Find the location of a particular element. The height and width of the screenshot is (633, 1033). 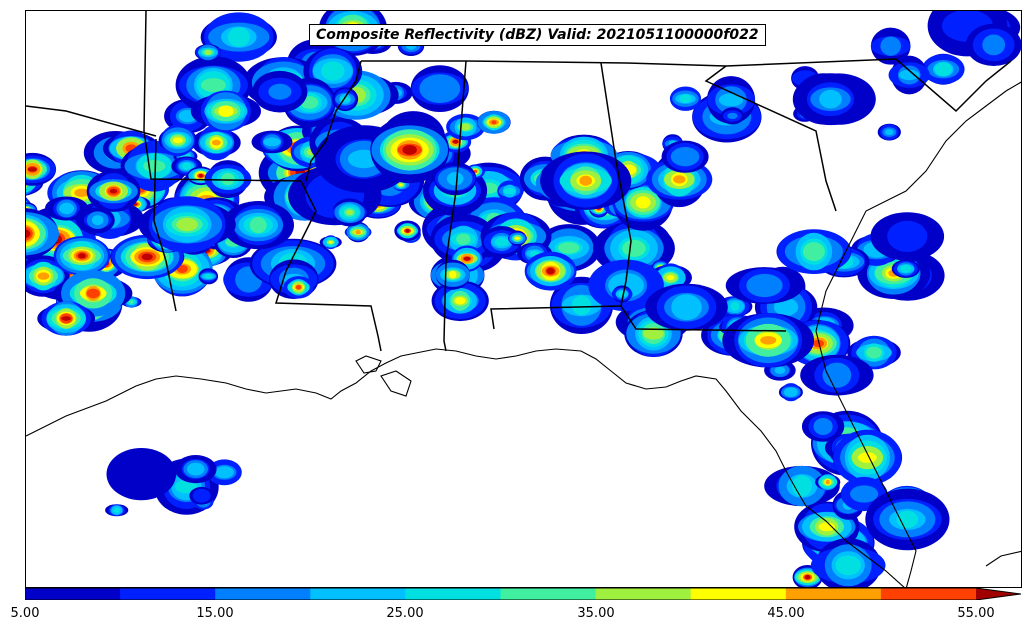

colorbar-tick-label: 5.00 is located at coordinates (25, 613).